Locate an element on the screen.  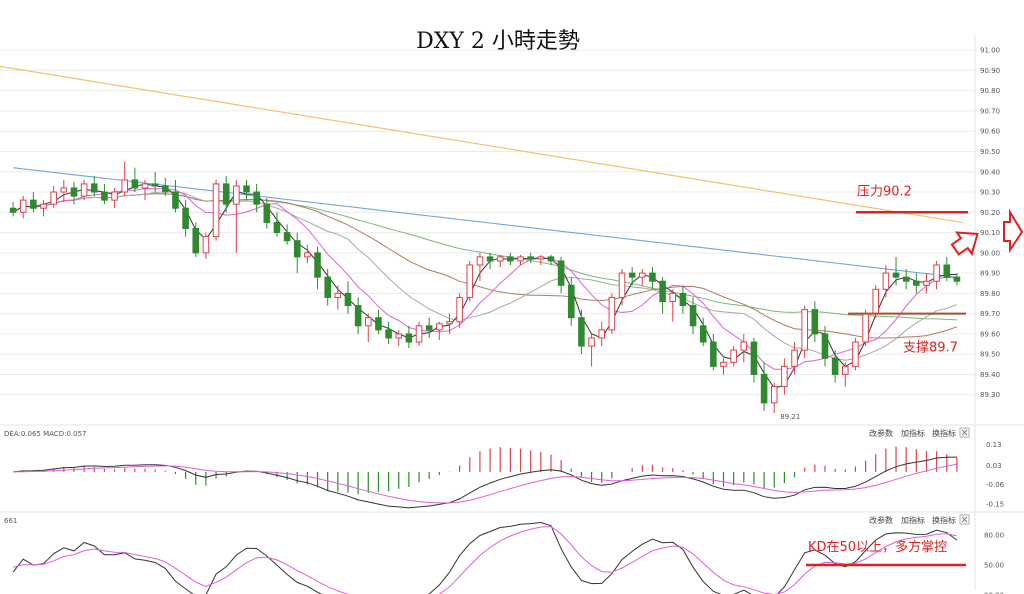
kd-switch-indicator-button: 换指标 is located at coordinates (944, 520).